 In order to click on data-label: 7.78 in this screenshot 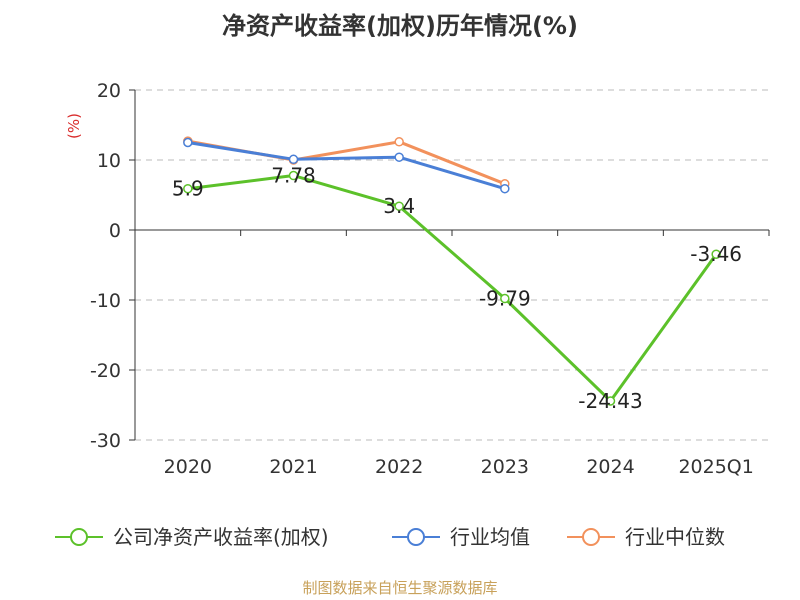, I will do `click(293, 176)`.